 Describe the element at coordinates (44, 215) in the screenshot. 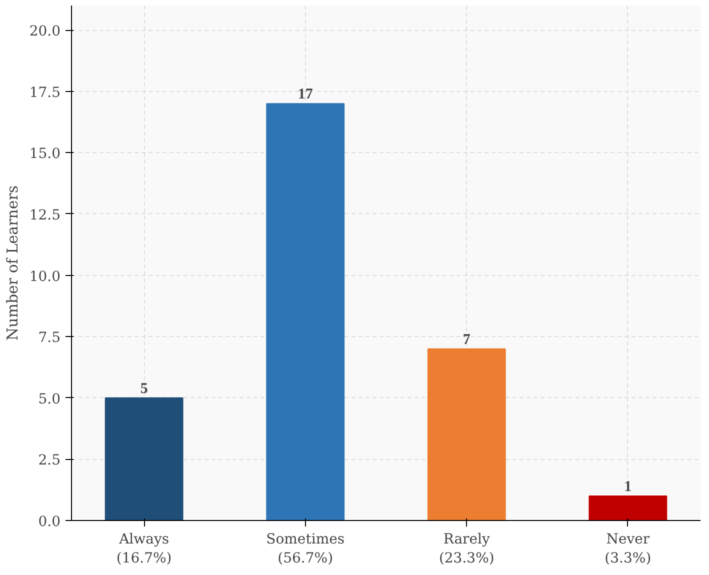

I see `y-tick-label: 12.5` at that location.